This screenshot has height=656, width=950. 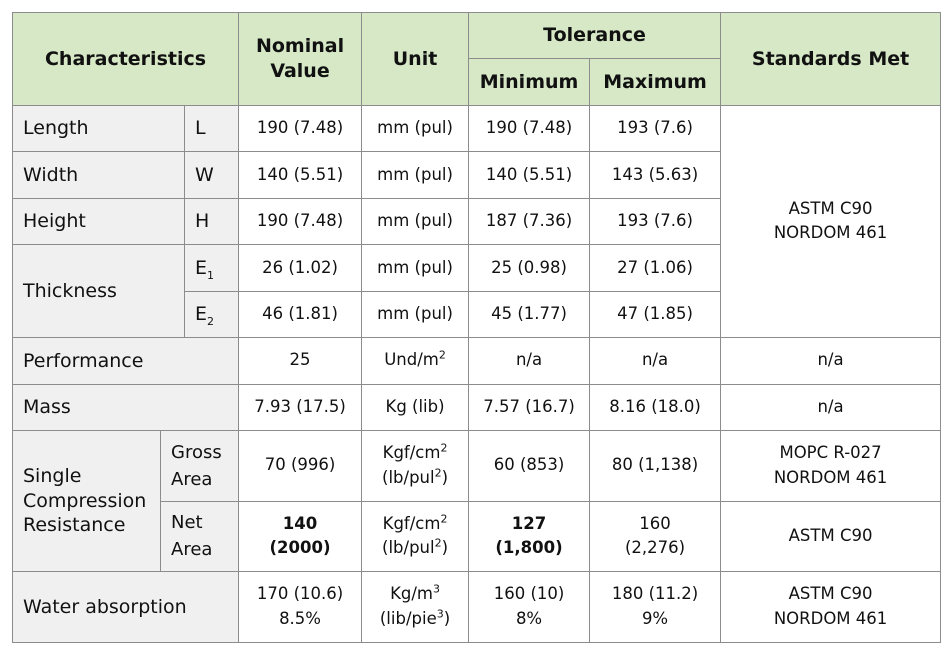 I want to click on net-label-line2: Area, so click(x=192, y=550).